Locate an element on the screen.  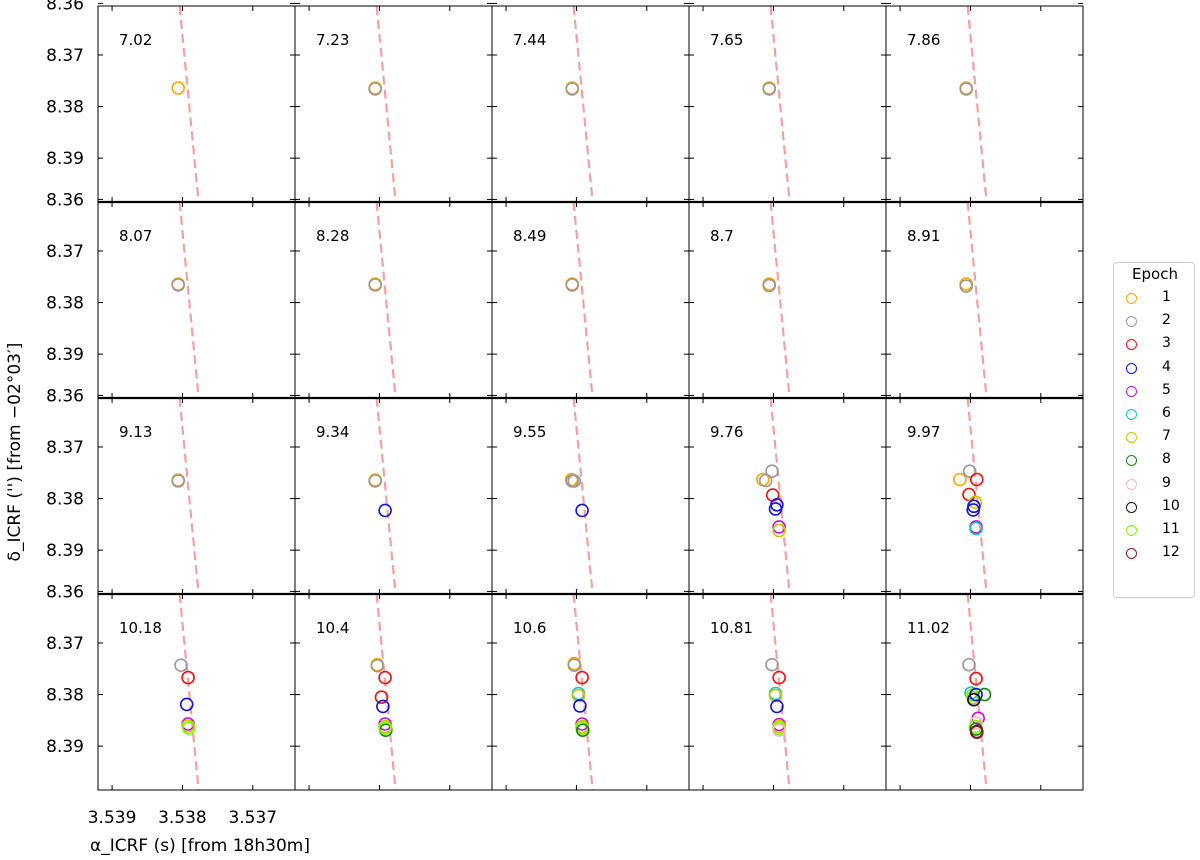
panel-10.18: 10.18 is located at coordinates (196, 690).